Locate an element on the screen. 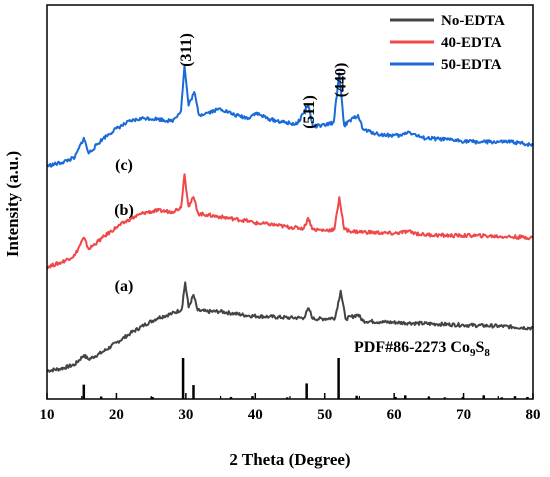  x-tick-label: 30 is located at coordinates (185, 415).